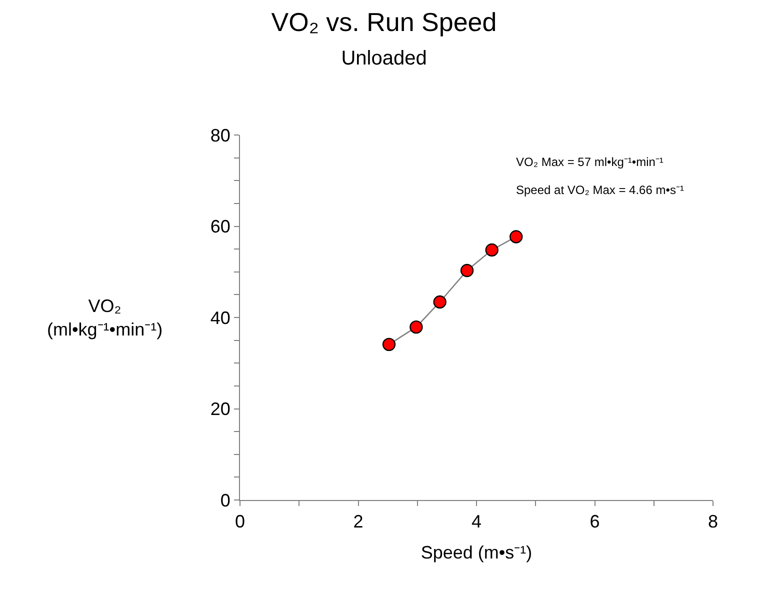  I want to click on y-tick-label: 40, so click(220, 318).